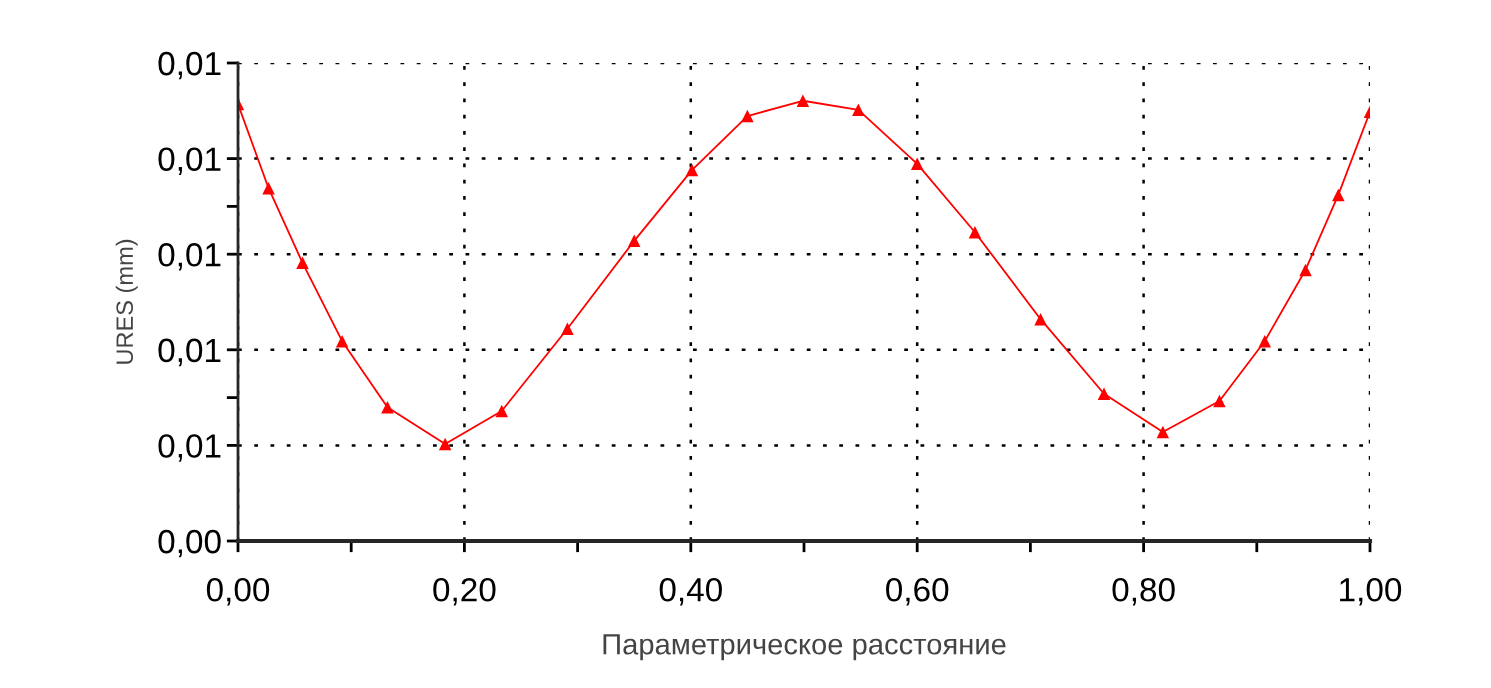  What do you see at coordinates (189, 543) in the screenshot?
I see `y-tick-label: 0,00` at bounding box center [189, 543].